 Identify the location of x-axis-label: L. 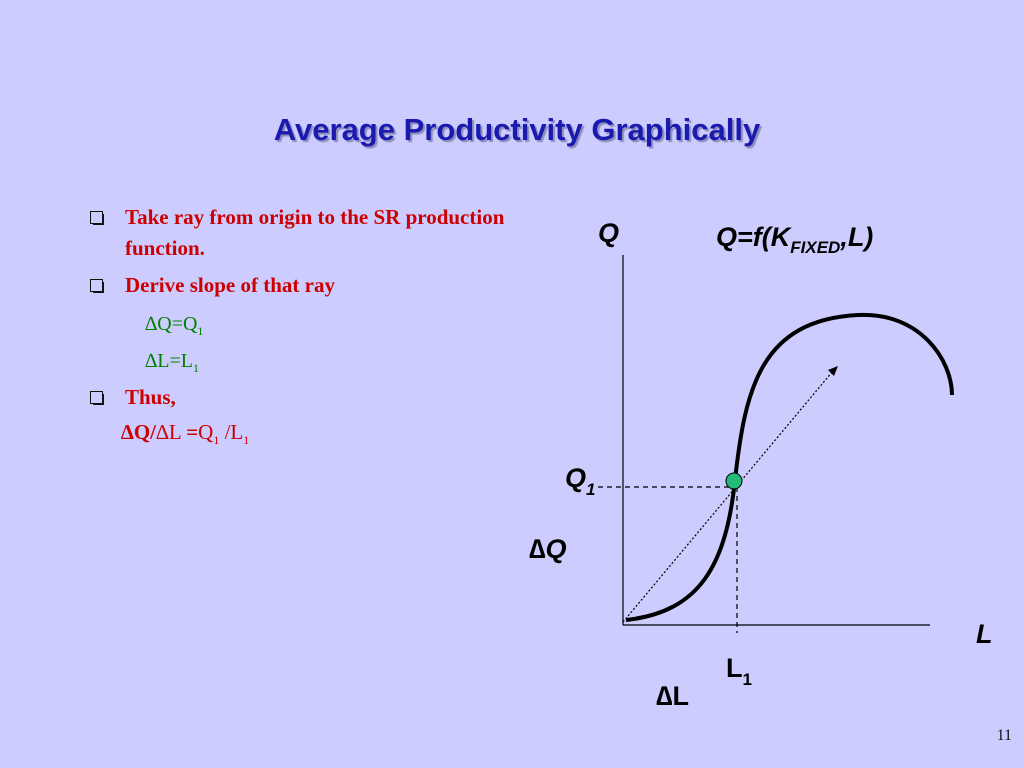
(984, 634).